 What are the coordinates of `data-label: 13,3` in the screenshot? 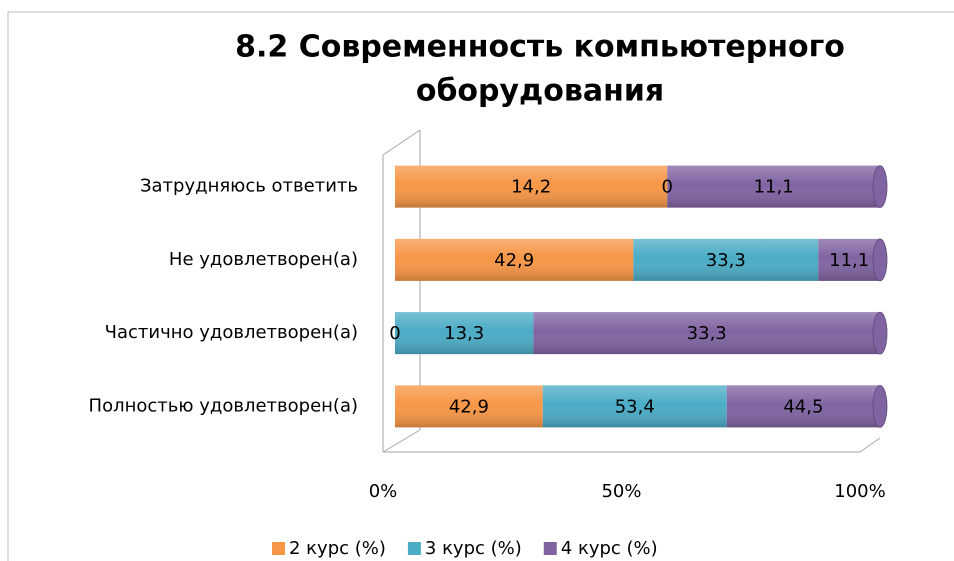 It's located at (464, 333).